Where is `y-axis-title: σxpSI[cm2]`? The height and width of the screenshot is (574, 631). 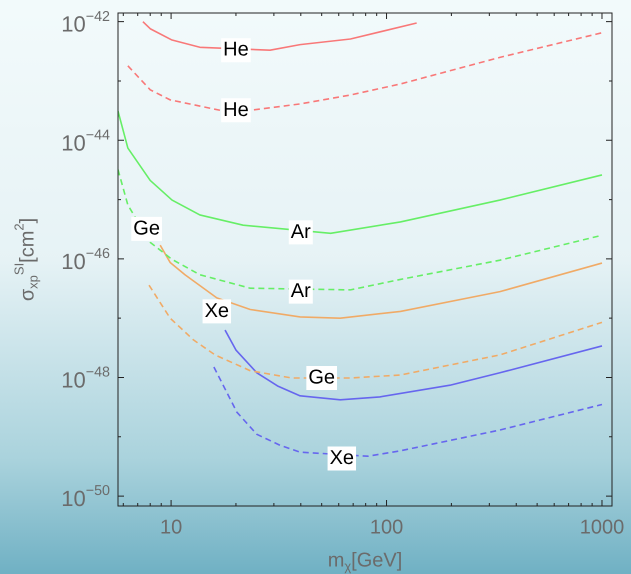 y-axis-title: σxpSI[cm2] is located at coordinates (26, 260).